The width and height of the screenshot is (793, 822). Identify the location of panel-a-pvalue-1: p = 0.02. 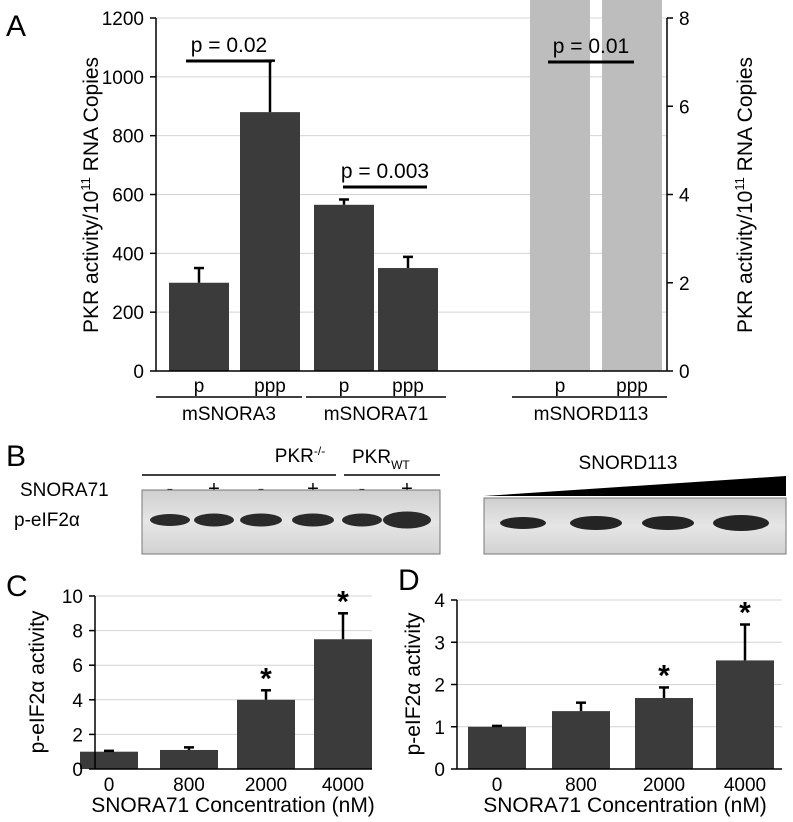
(229, 45).